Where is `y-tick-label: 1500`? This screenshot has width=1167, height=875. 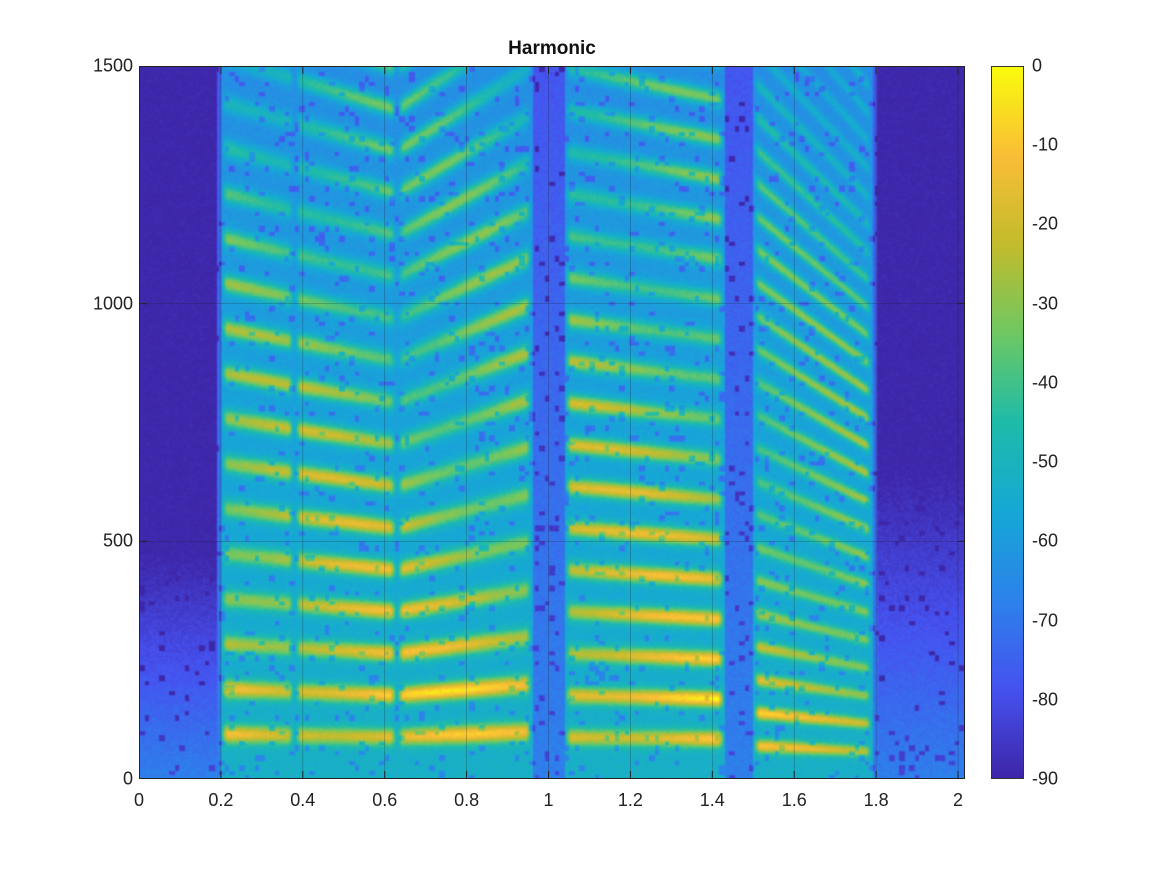 y-tick-label: 1500 is located at coordinates (112, 65).